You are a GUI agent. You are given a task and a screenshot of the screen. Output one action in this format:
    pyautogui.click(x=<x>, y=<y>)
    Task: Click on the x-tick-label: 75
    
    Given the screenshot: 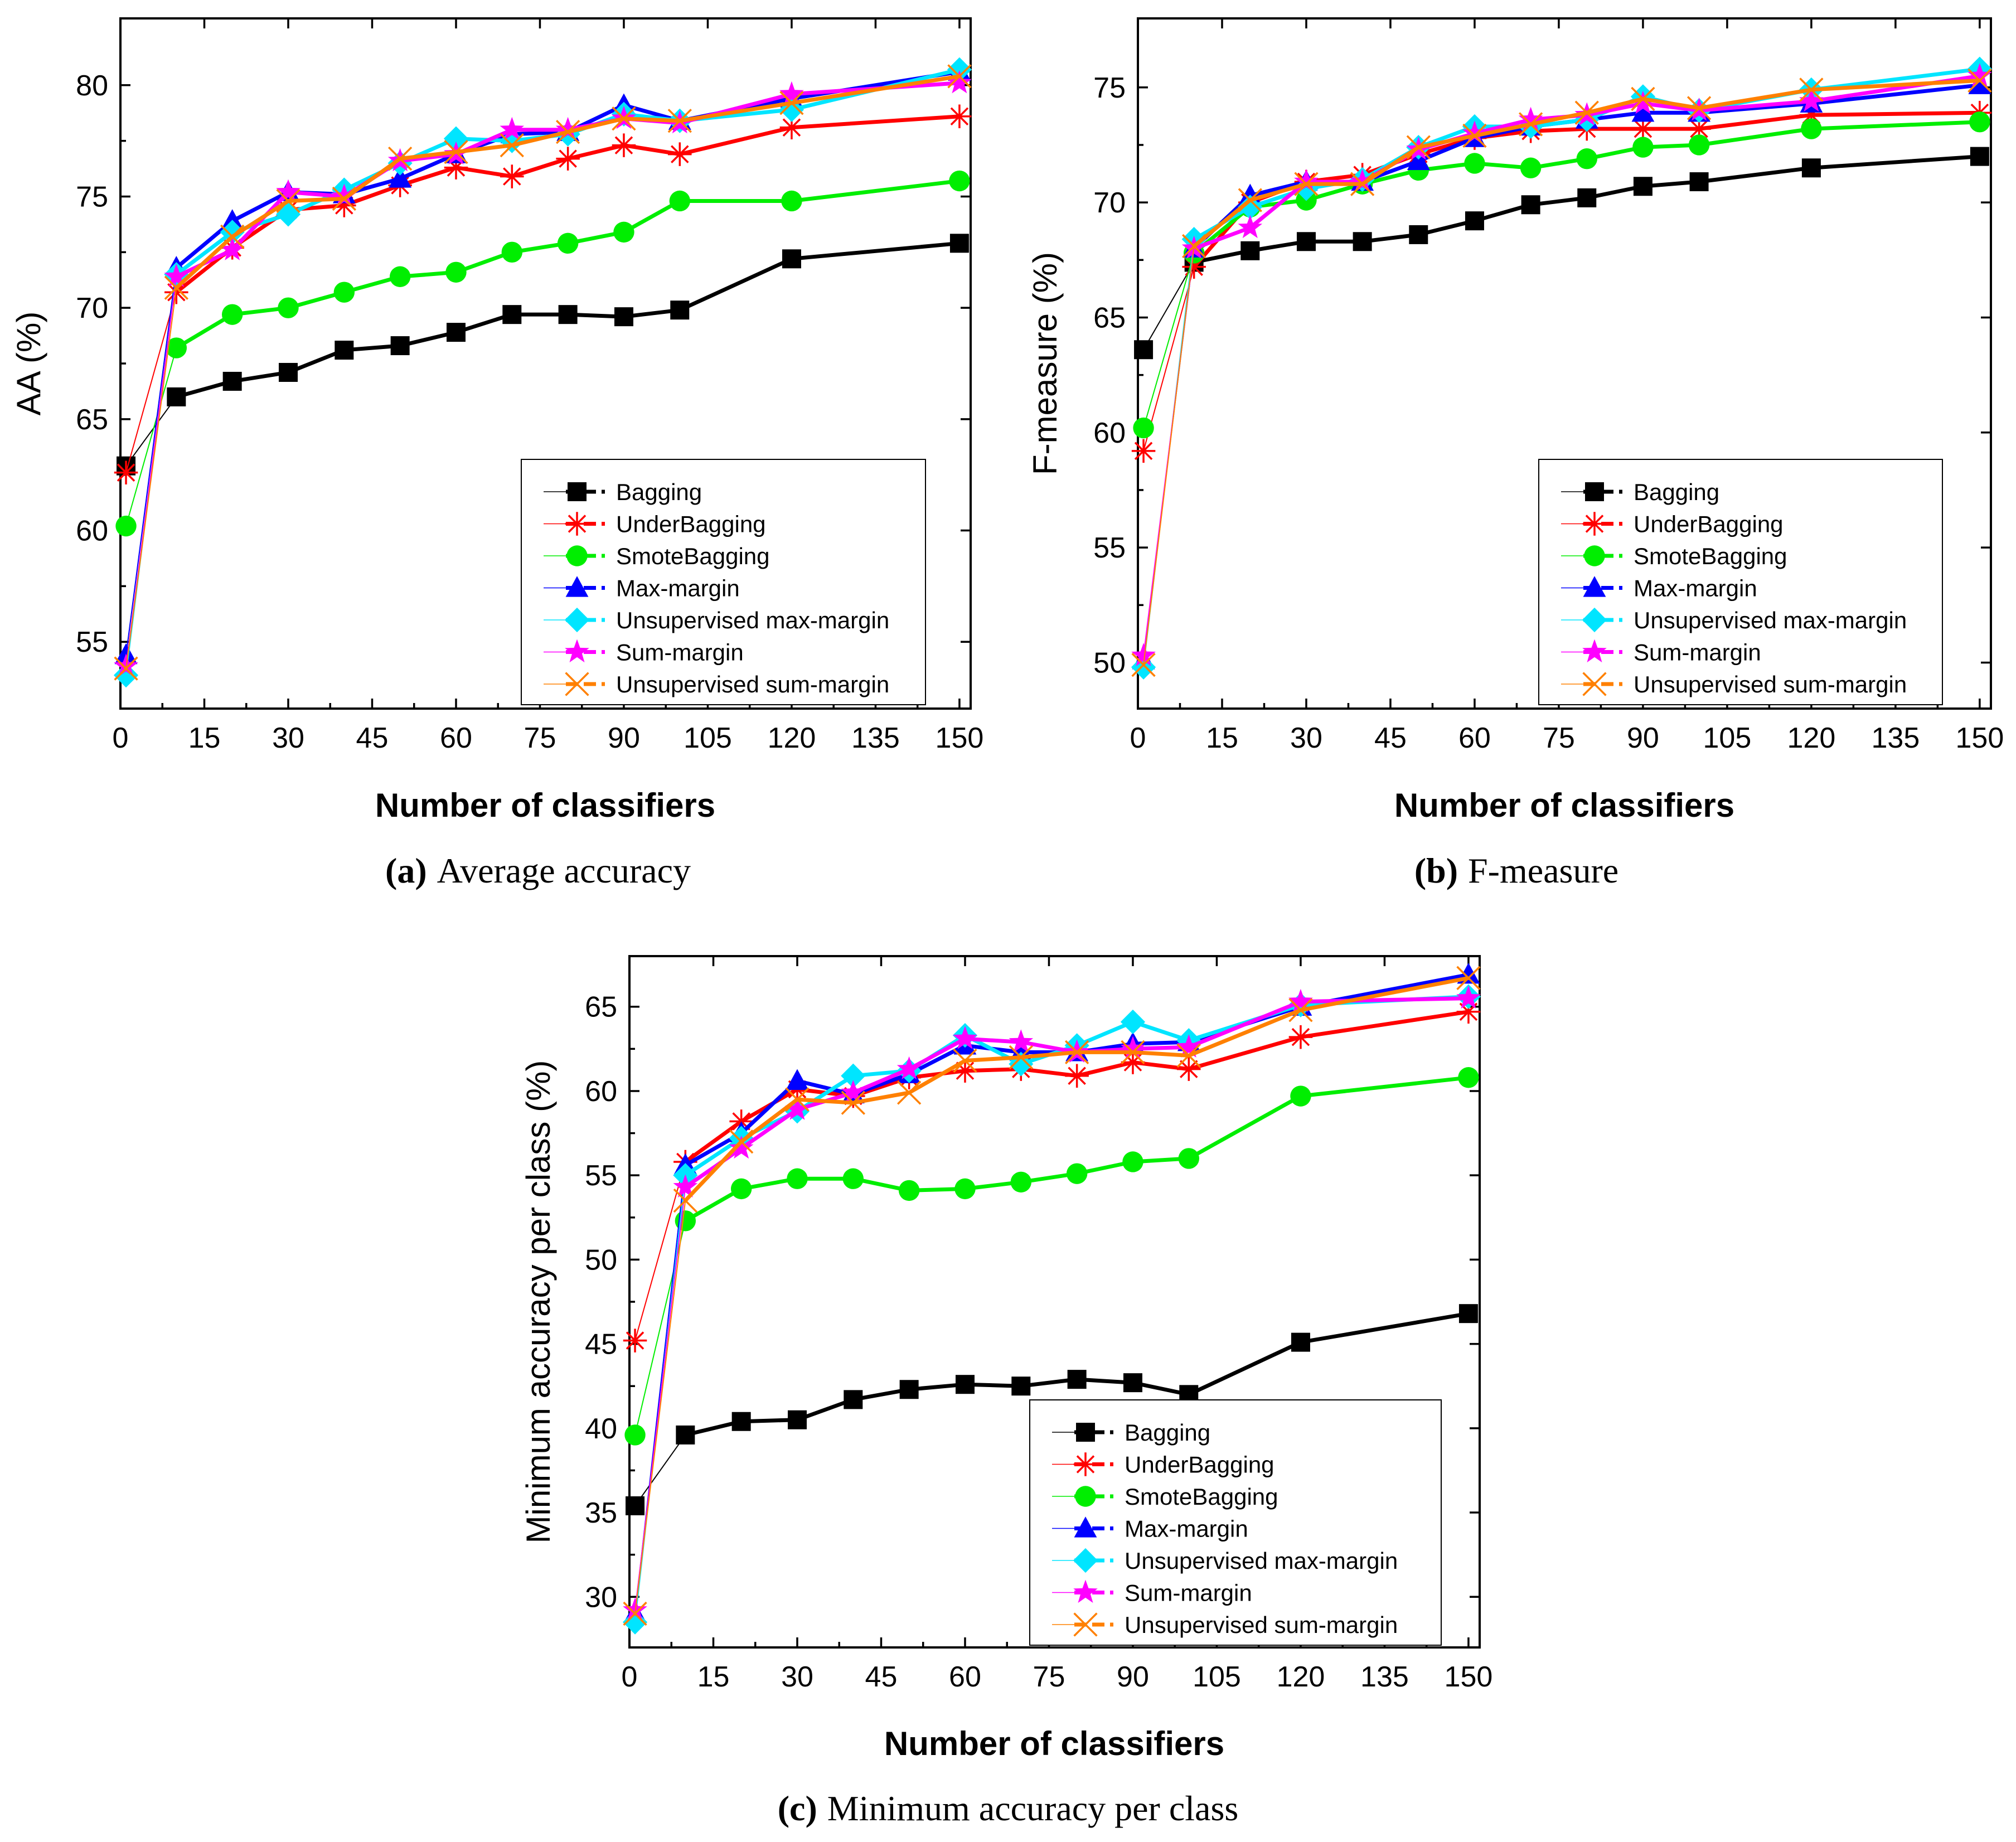 What is the action you would take?
    pyautogui.click(x=1049, y=1677)
    